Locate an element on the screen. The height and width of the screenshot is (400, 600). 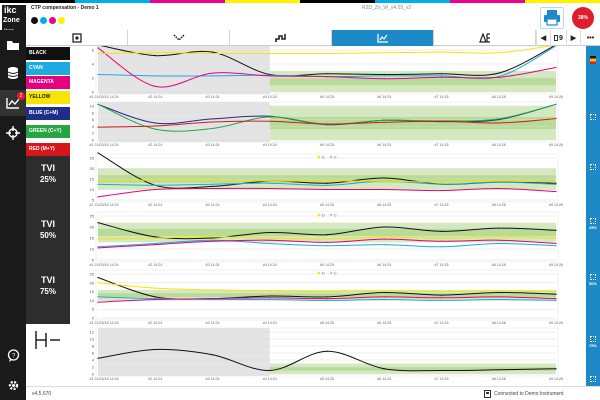
plate-icon is located at coordinates (47, 340).